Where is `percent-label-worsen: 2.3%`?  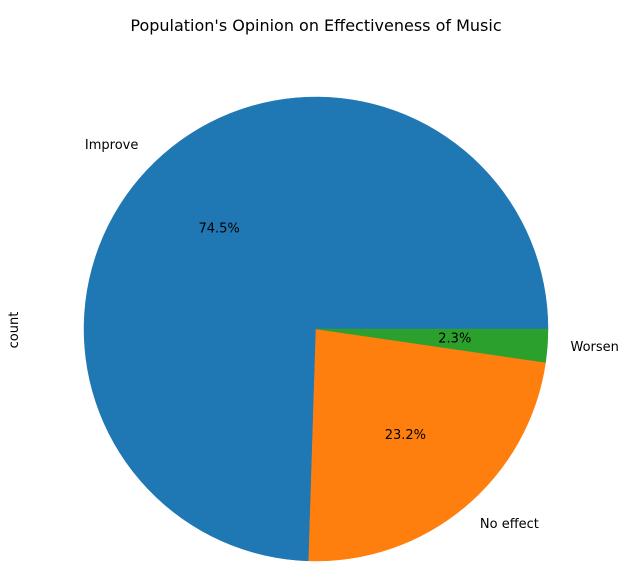
percent-label-worsen: 2.3% is located at coordinates (454, 339).